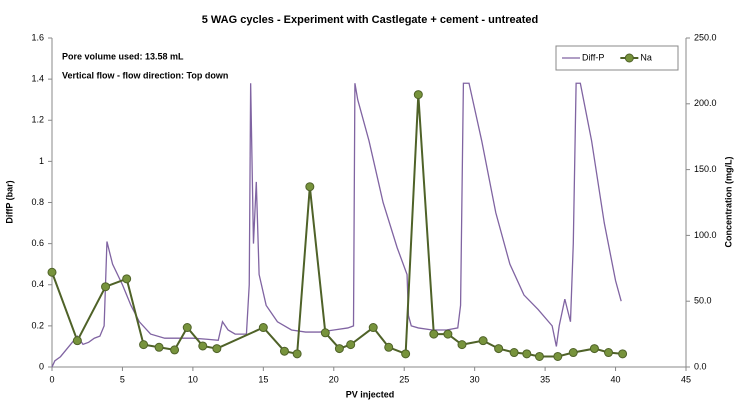 The height and width of the screenshot is (402, 737). I want to click on x-tick-label: 0, so click(51, 379).